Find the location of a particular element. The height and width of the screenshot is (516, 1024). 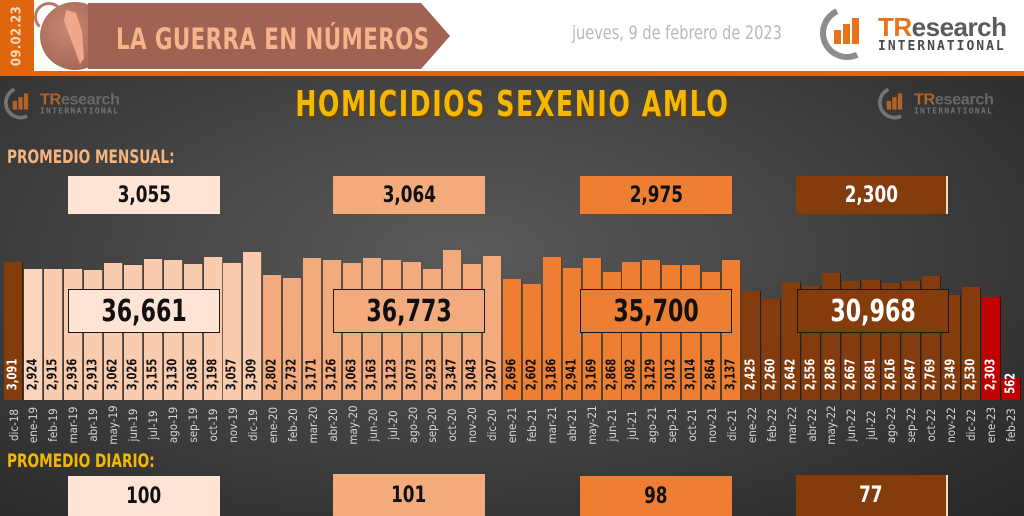

bar-feb-19: 2,915 is located at coordinates (53, 334).